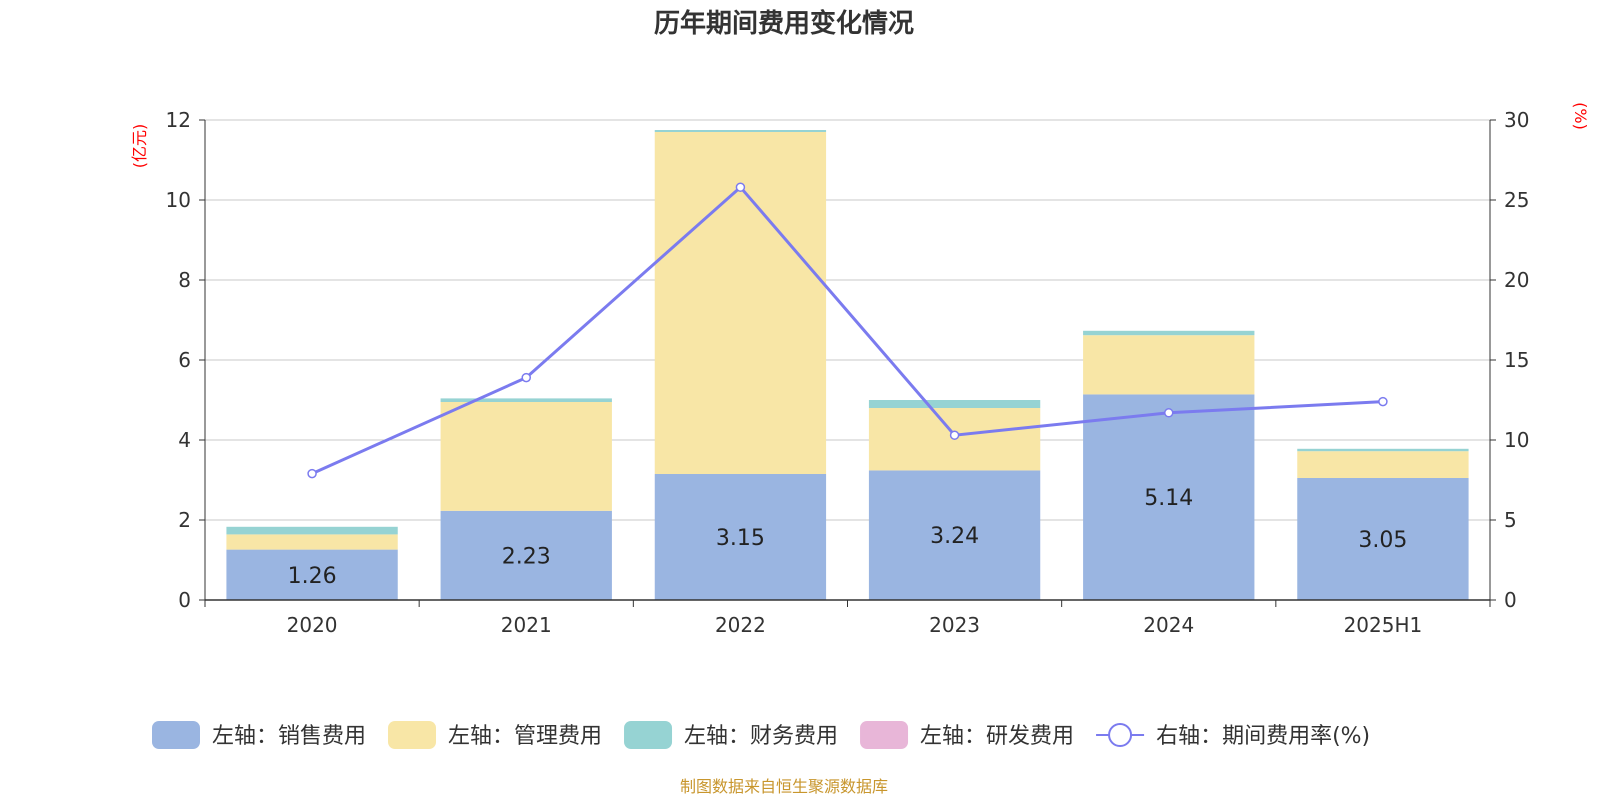 The image size is (1600, 800). Describe the element at coordinates (784, 23) in the screenshot. I see `chart-title: 历年期间费用变化情况` at that location.